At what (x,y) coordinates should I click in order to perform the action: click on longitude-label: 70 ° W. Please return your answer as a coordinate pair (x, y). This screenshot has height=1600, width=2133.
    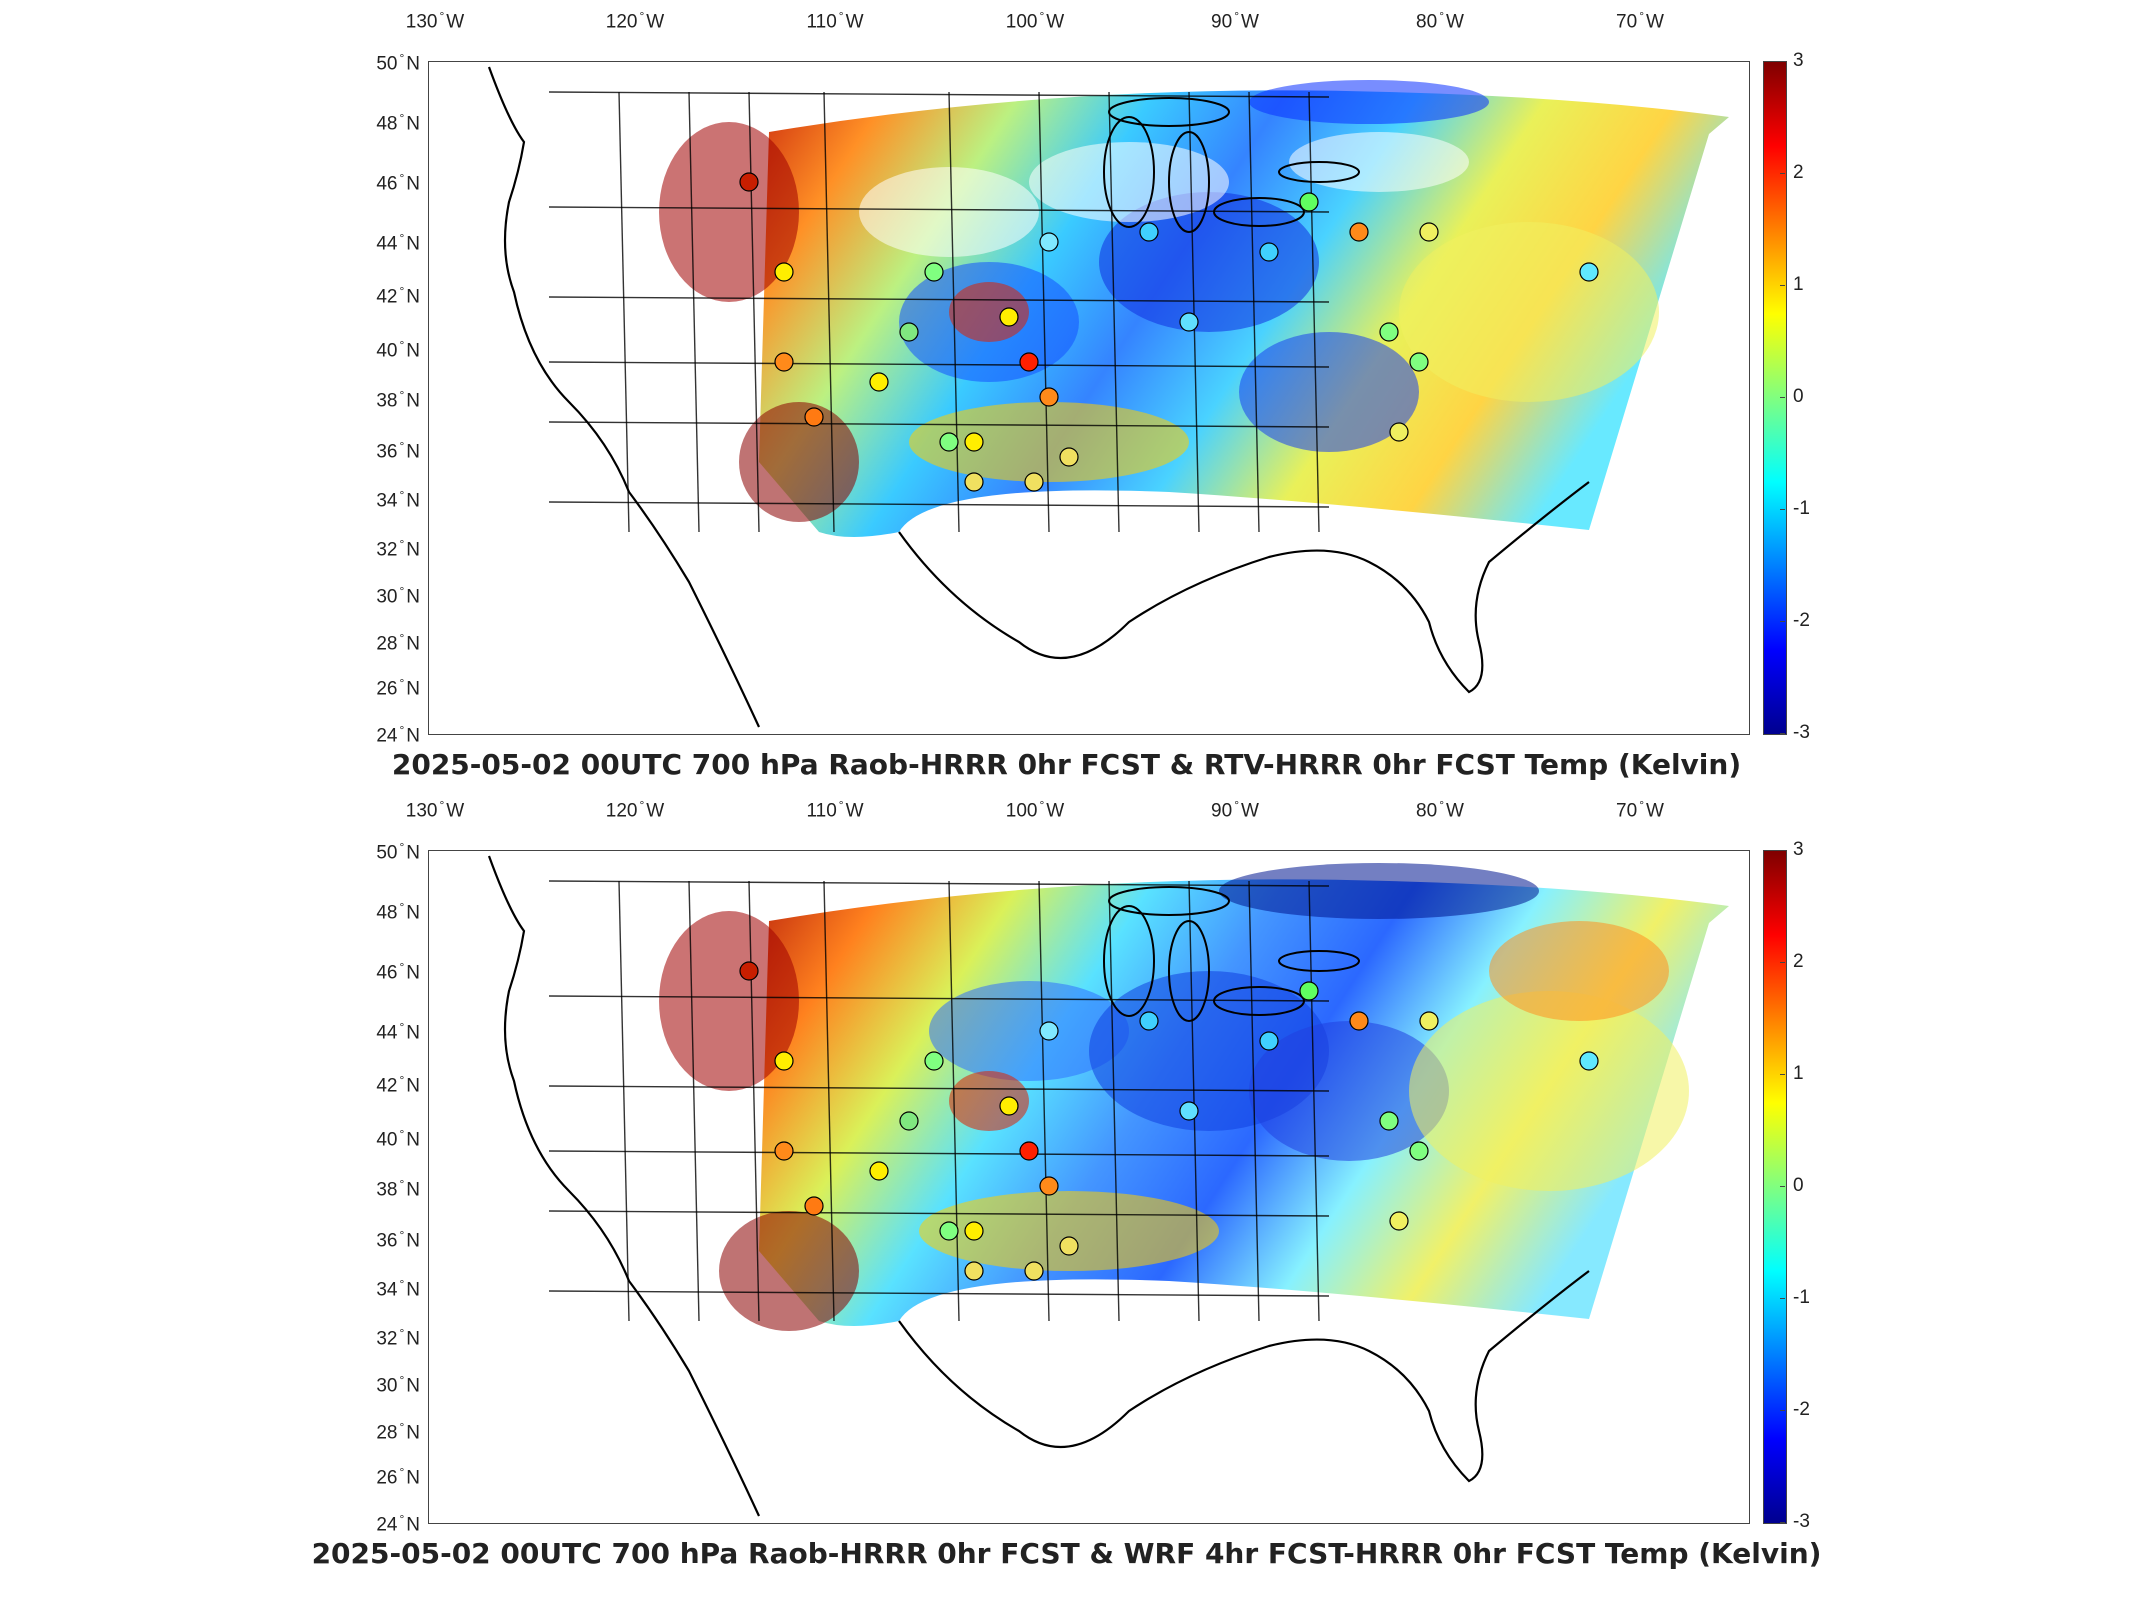
    Looking at the image, I should click on (1640, 810).